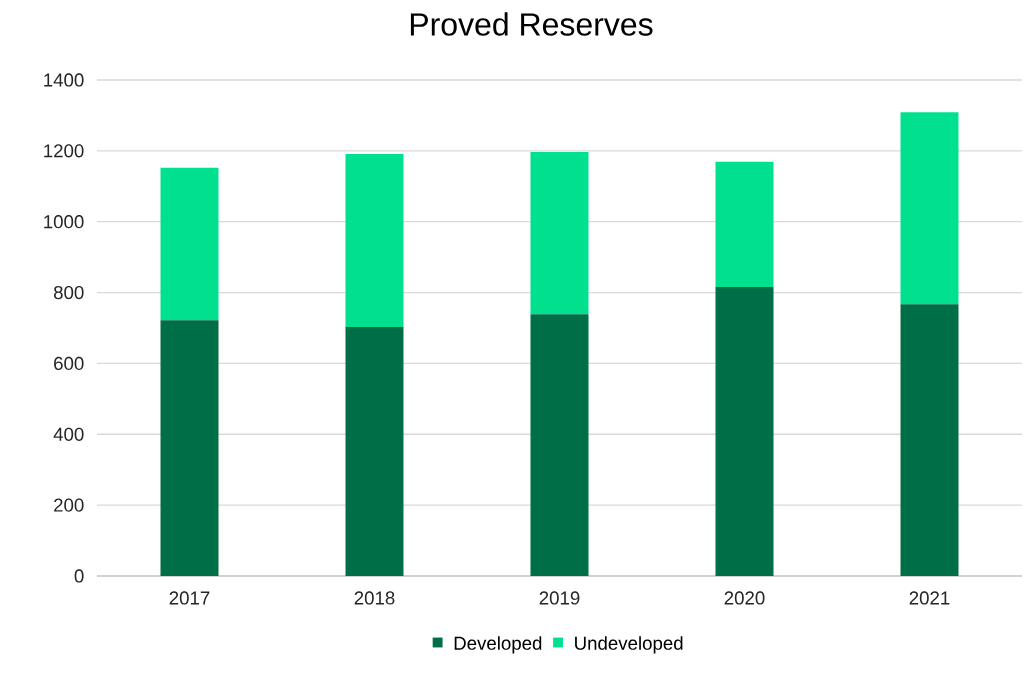  Describe the element at coordinates (531, 24) in the screenshot. I see `chart-title: Proved Reserves` at that location.